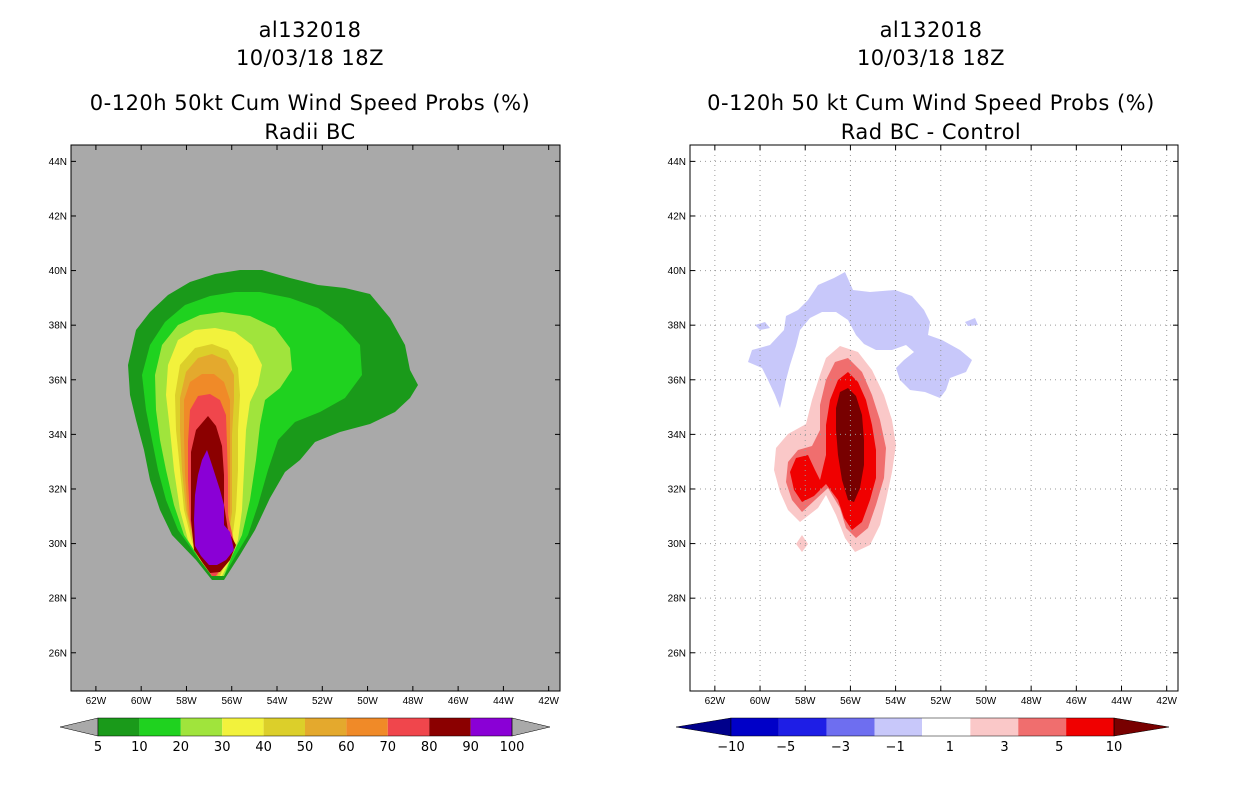 This screenshot has height=800, width=1236. I want to click on colorbar-label: 1, so click(950, 747).